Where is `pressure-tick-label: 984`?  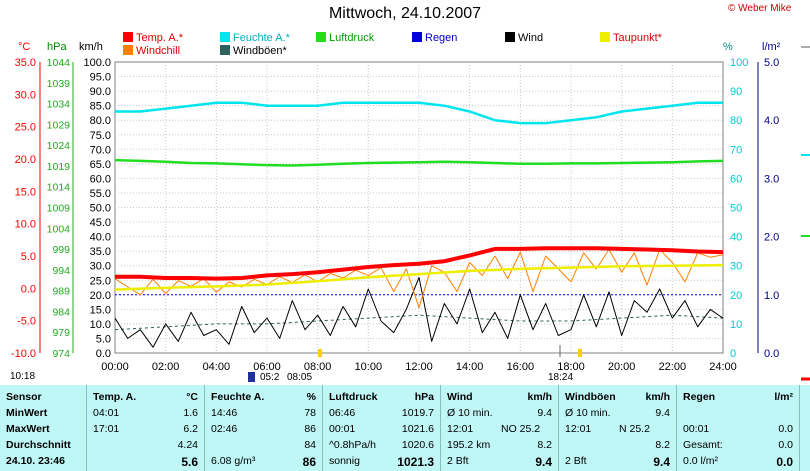
pressure-tick-label: 984 is located at coordinates (61, 312).